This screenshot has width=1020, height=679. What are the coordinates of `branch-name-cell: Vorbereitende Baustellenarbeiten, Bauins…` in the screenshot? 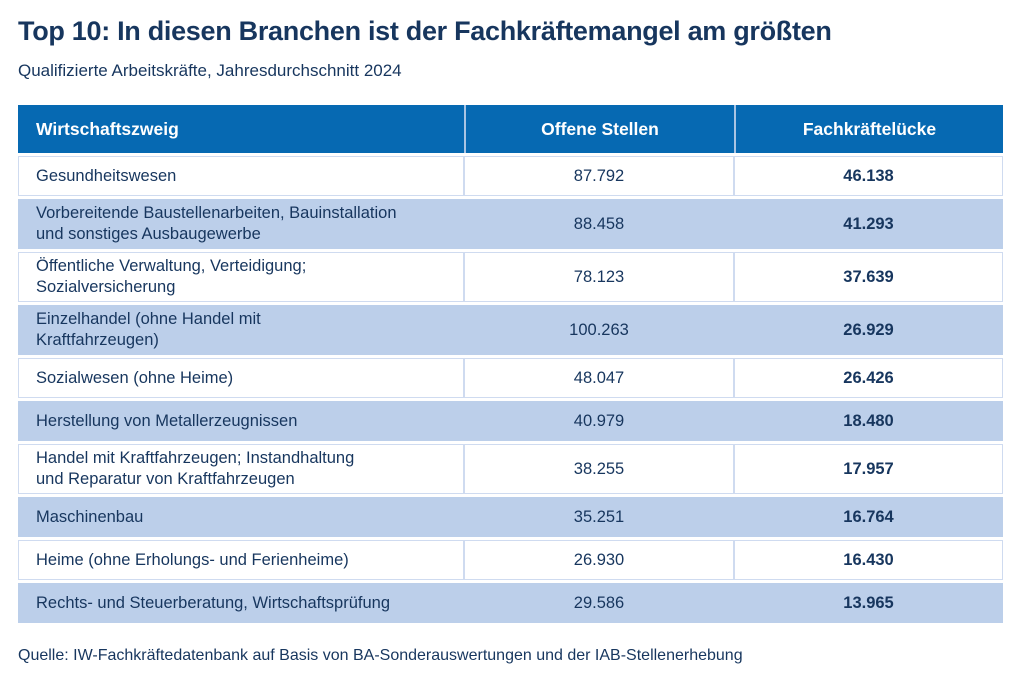 It's located at (241, 223).